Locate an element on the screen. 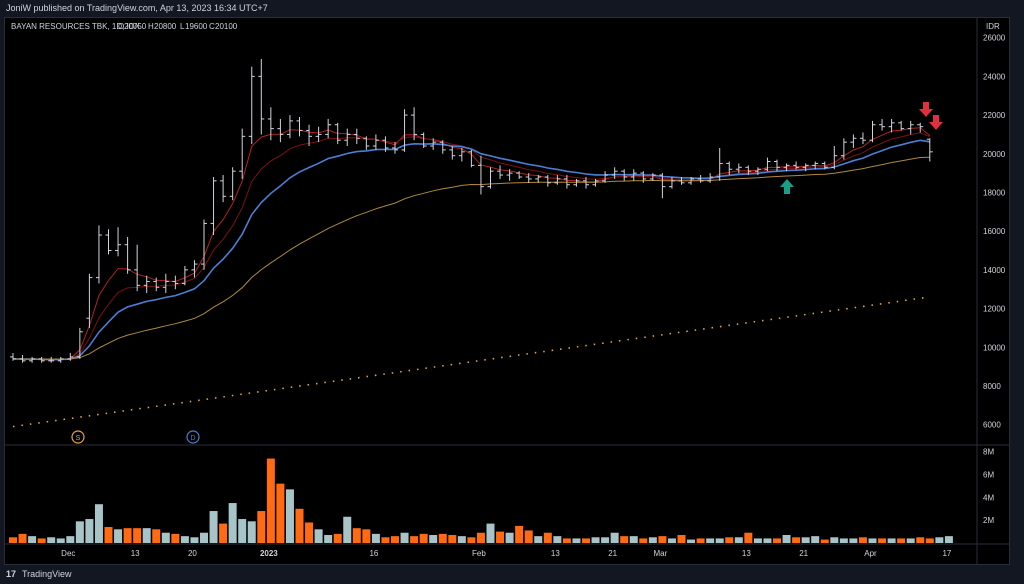  split-marker-circle is located at coordinates (78, 437).